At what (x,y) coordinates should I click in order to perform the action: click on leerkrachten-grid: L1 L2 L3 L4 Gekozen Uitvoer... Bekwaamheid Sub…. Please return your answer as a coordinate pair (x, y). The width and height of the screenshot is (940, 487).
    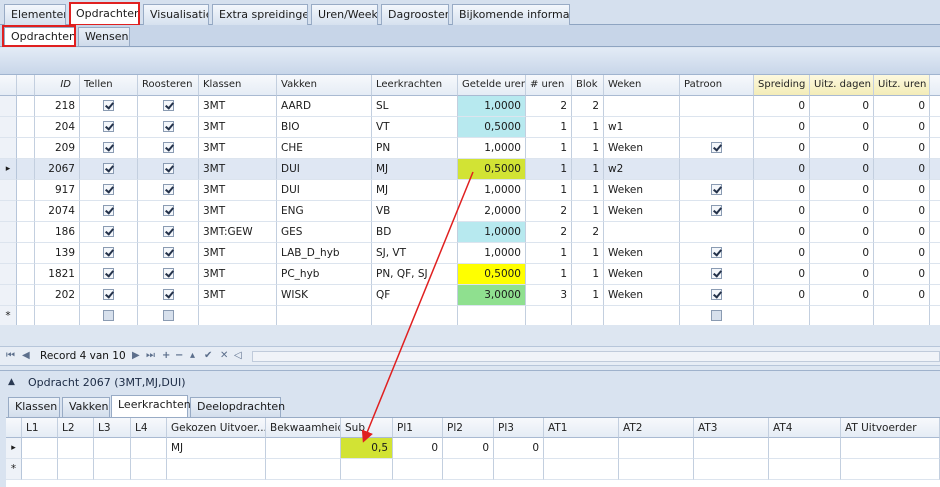
    Looking at the image, I should click on (473, 452).